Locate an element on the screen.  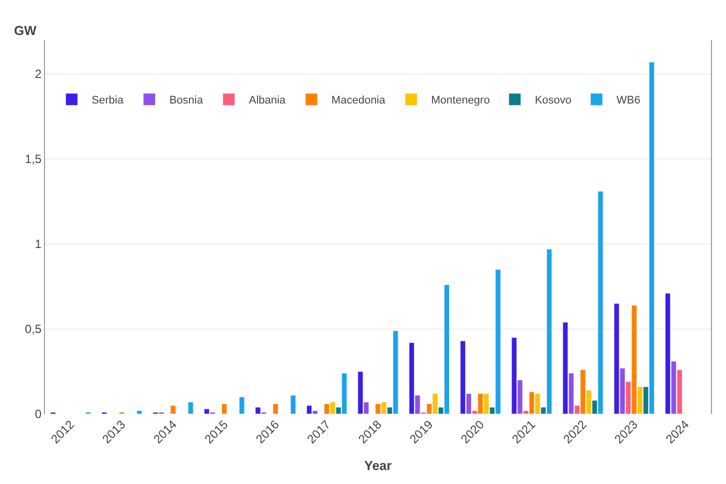
x-axis-title: Year is located at coordinates (378, 465).